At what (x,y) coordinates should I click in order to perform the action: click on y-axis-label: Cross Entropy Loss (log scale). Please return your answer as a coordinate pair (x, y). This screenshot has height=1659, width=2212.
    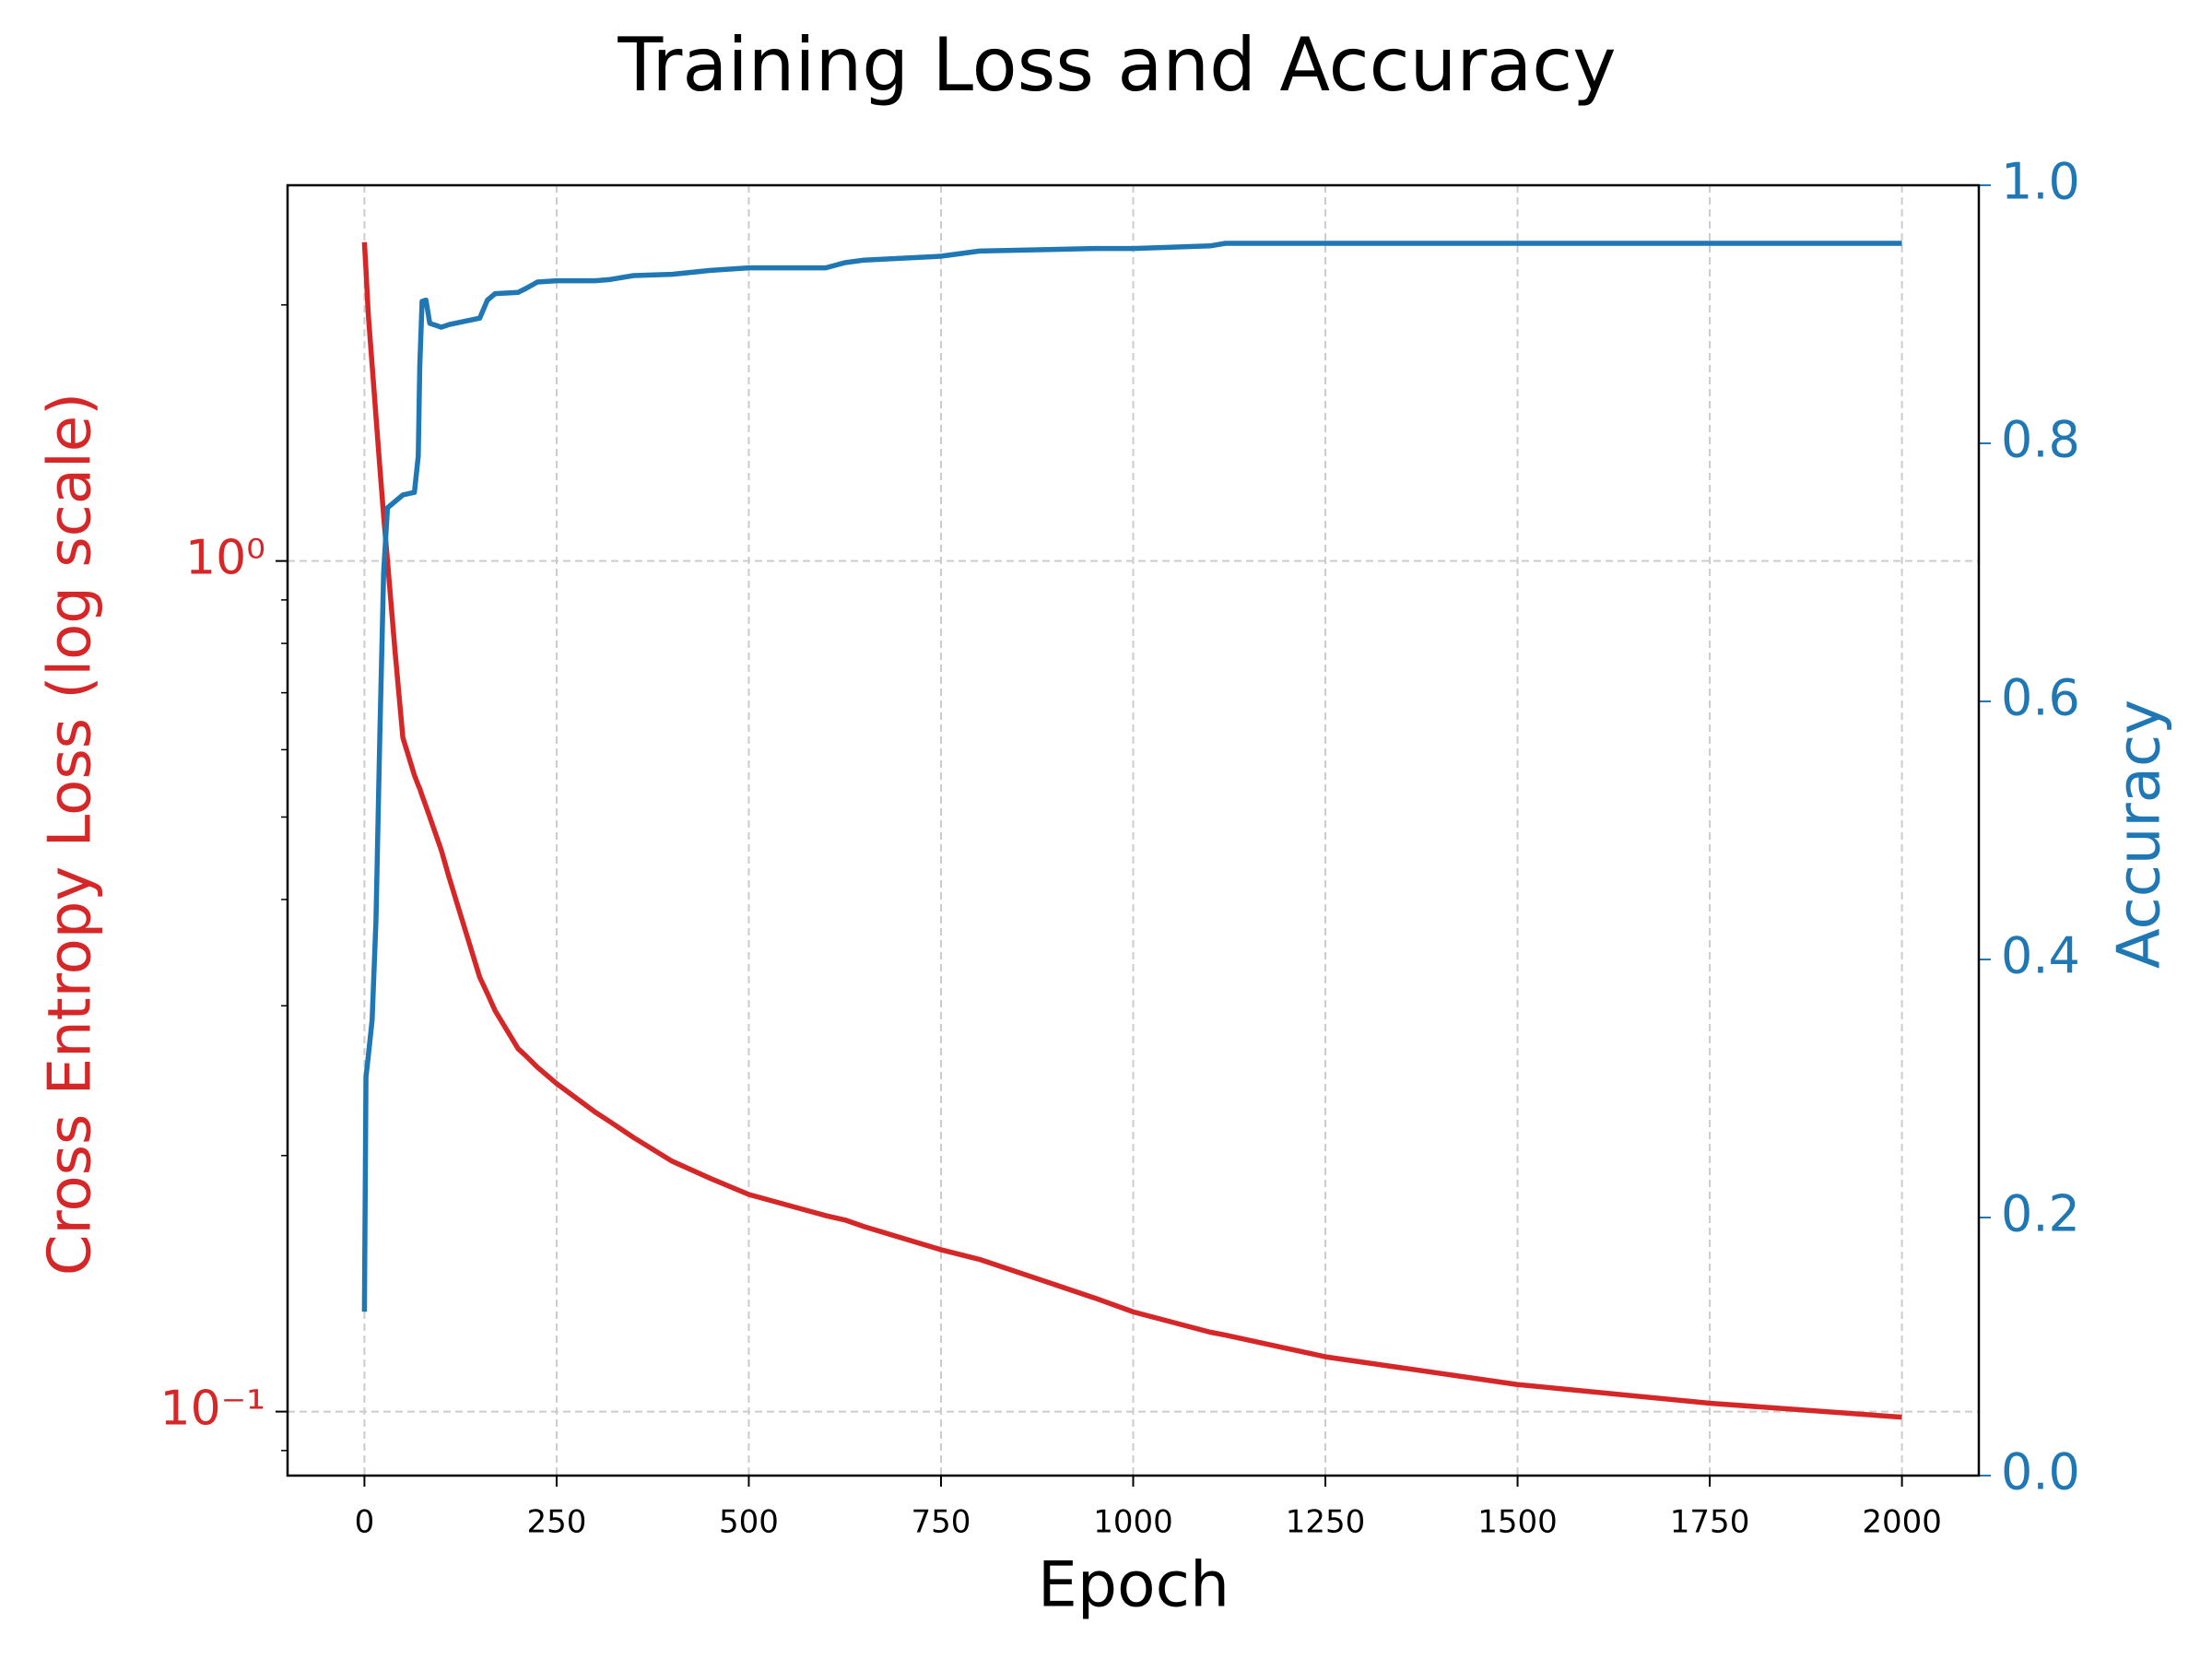
    Looking at the image, I should click on (71, 834).